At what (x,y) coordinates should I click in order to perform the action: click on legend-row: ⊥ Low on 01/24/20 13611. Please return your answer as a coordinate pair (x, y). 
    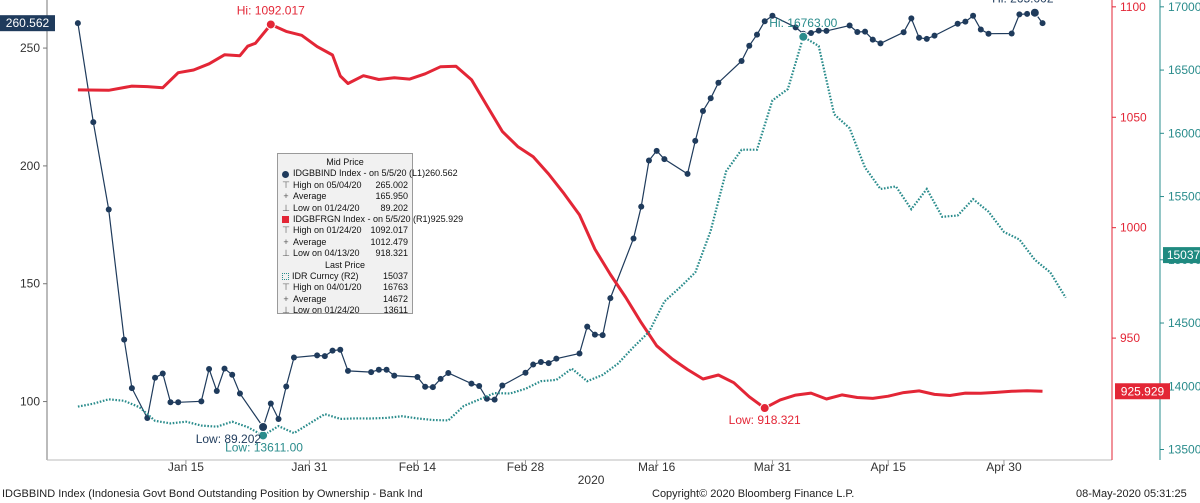
    Looking at the image, I should click on (345, 310).